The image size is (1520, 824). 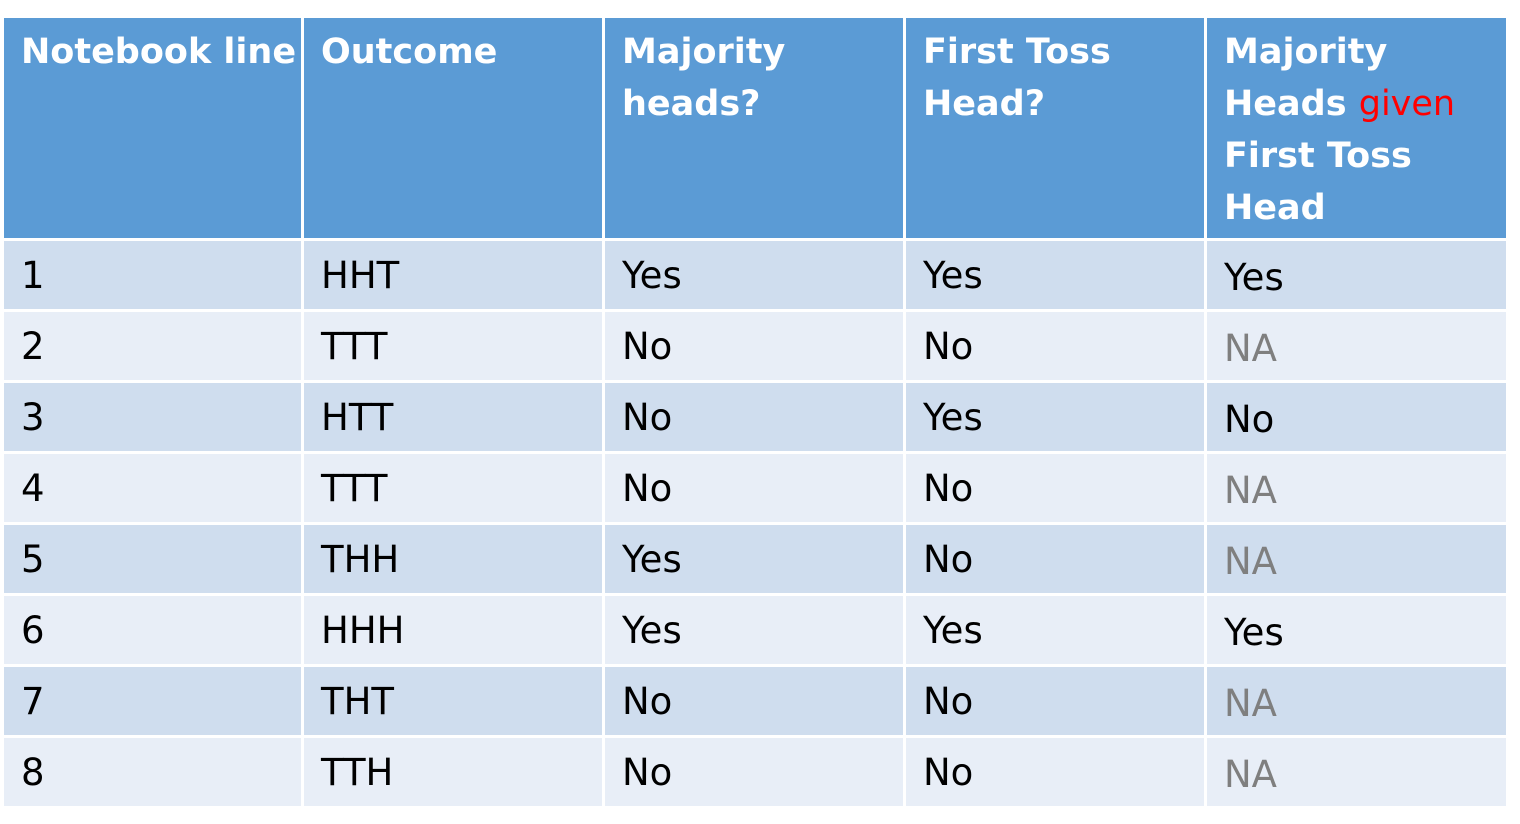 I want to click on cell-outcome: THH, so click(x=453, y=559).